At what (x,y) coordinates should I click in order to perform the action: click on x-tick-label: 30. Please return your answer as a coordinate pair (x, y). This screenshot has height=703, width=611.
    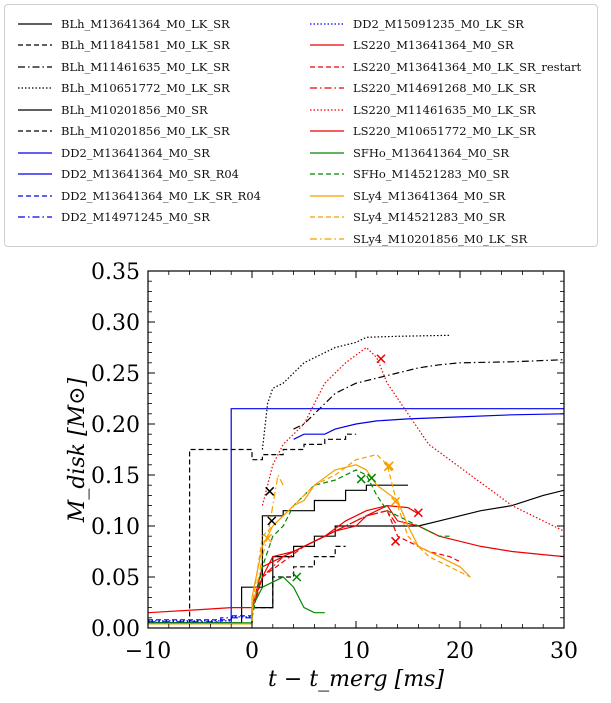
    Looking at the image, I should click on (564, 651).